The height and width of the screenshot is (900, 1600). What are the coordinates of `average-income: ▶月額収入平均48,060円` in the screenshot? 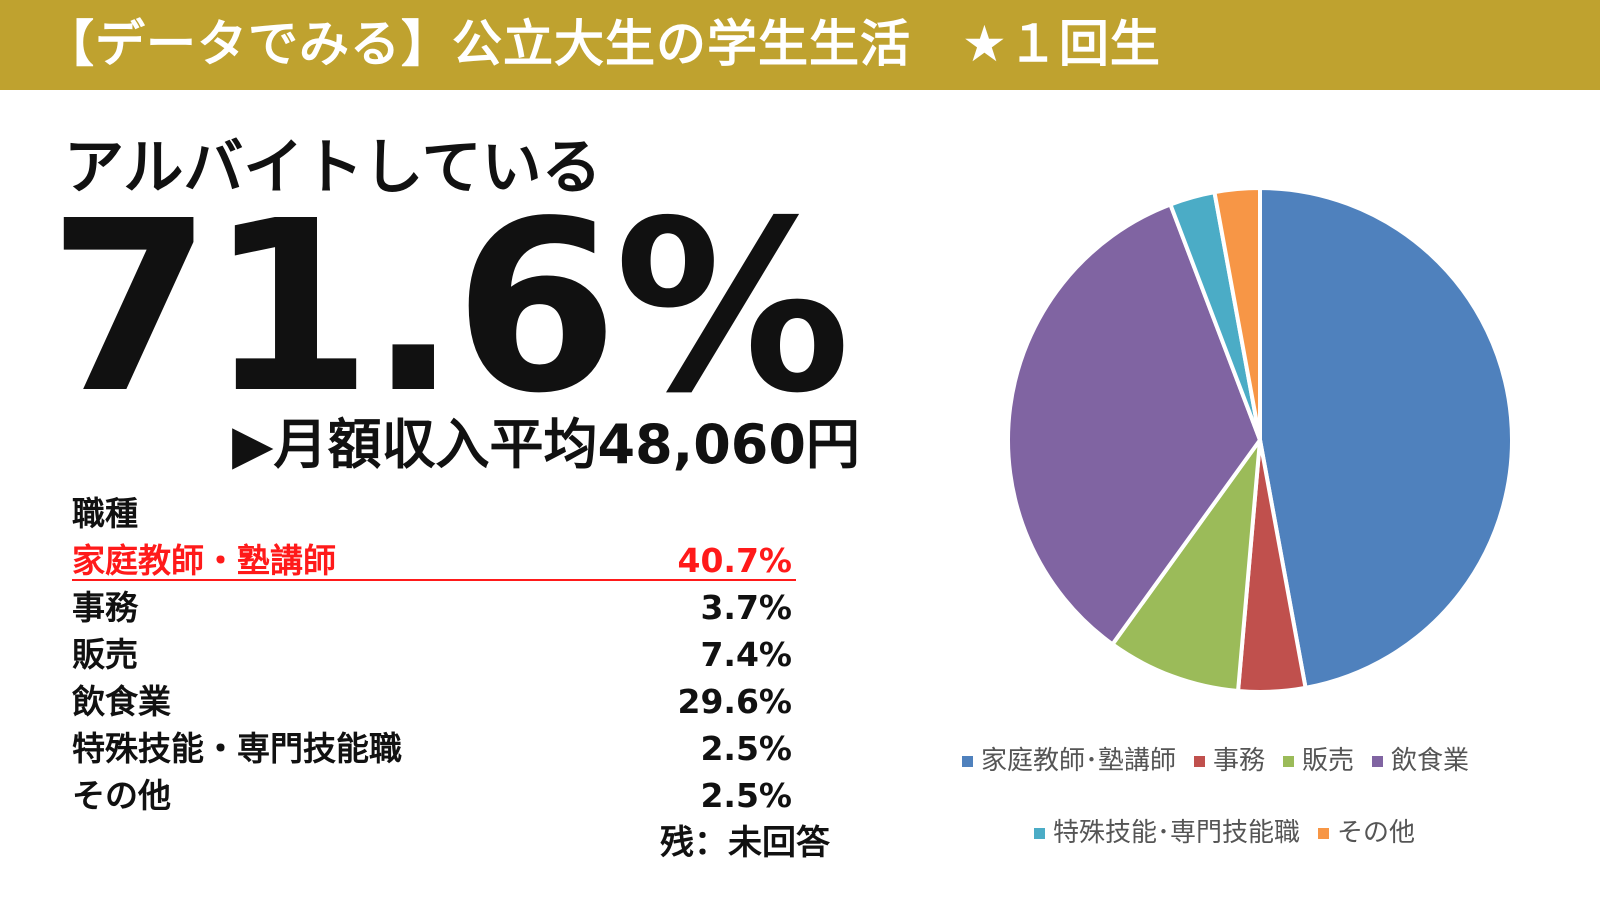 It's located at (546, 444).